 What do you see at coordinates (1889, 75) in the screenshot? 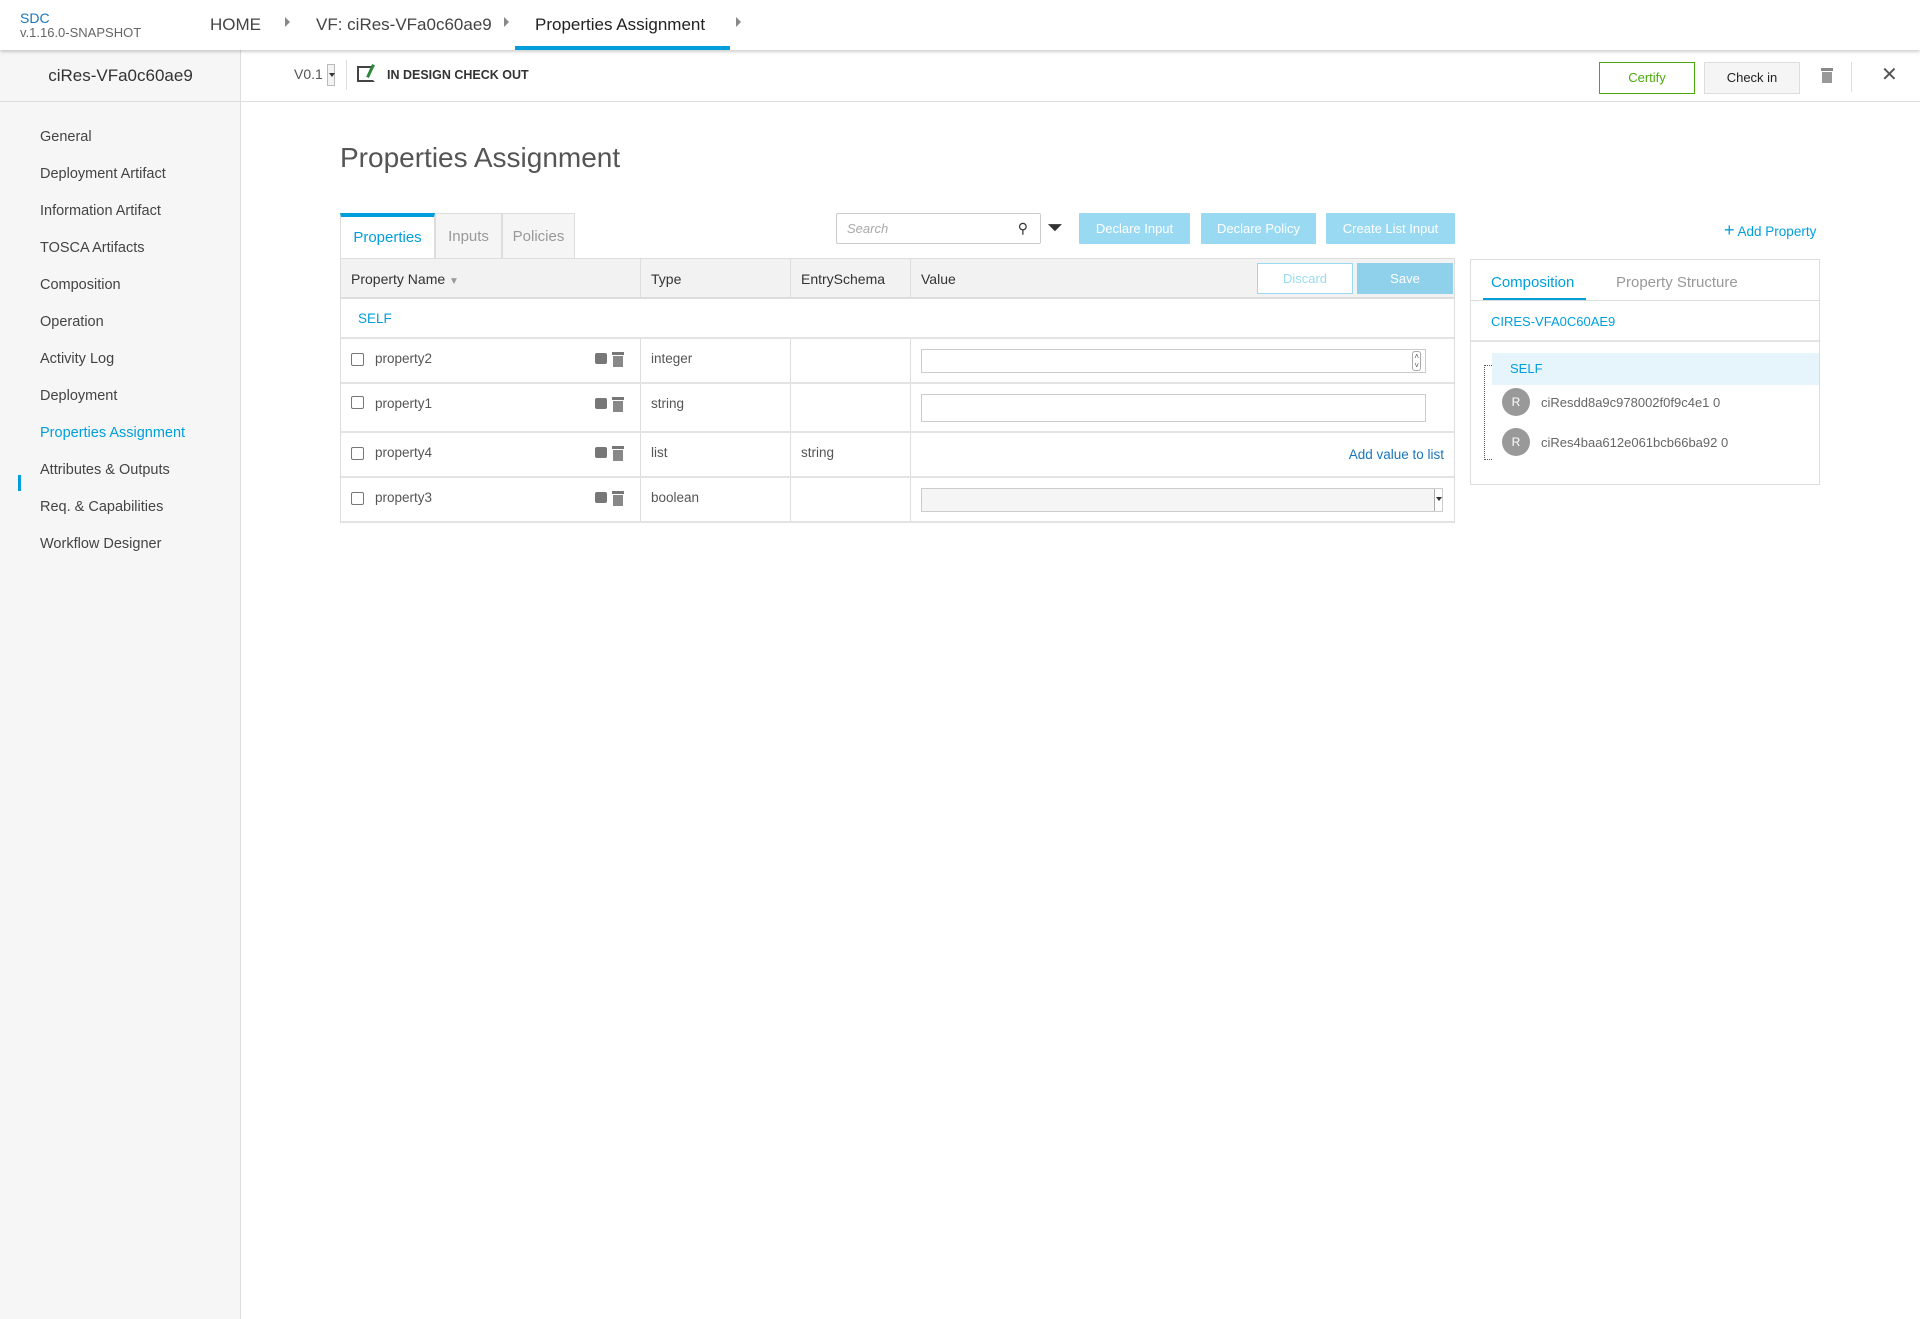
I see `close-icon: ✕` at bounding box center [1889, 75].